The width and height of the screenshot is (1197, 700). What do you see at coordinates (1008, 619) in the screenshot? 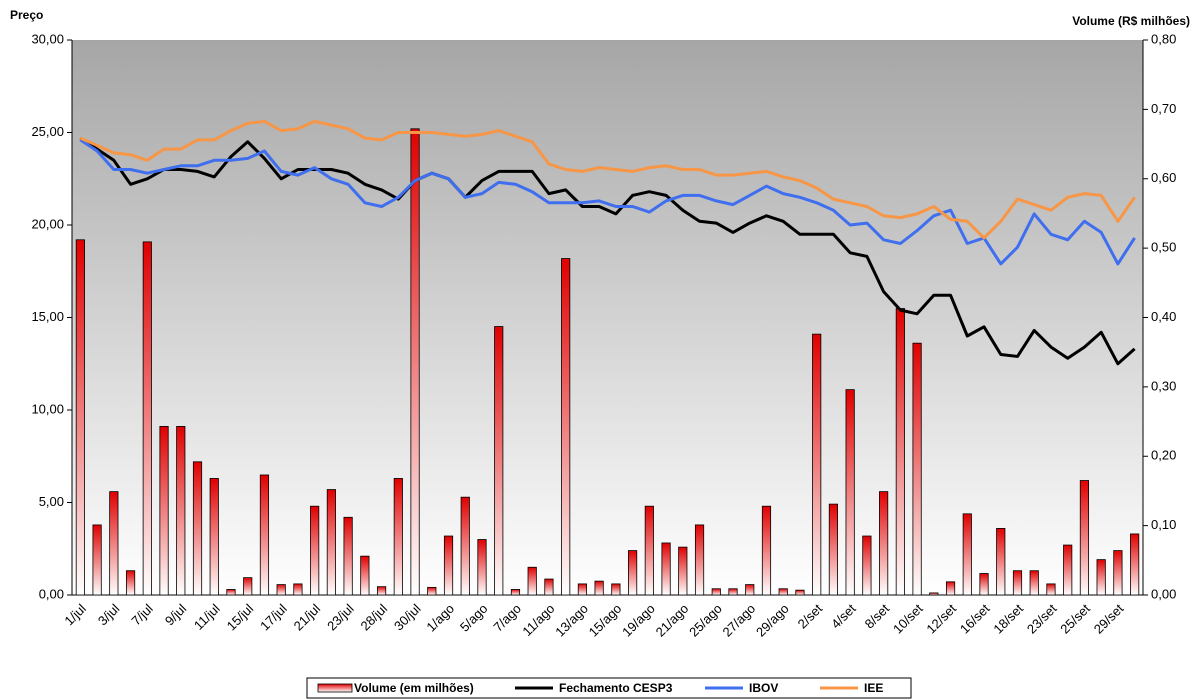
I see `x-tick-label: 18/set` at bounding box center [1008, 619].